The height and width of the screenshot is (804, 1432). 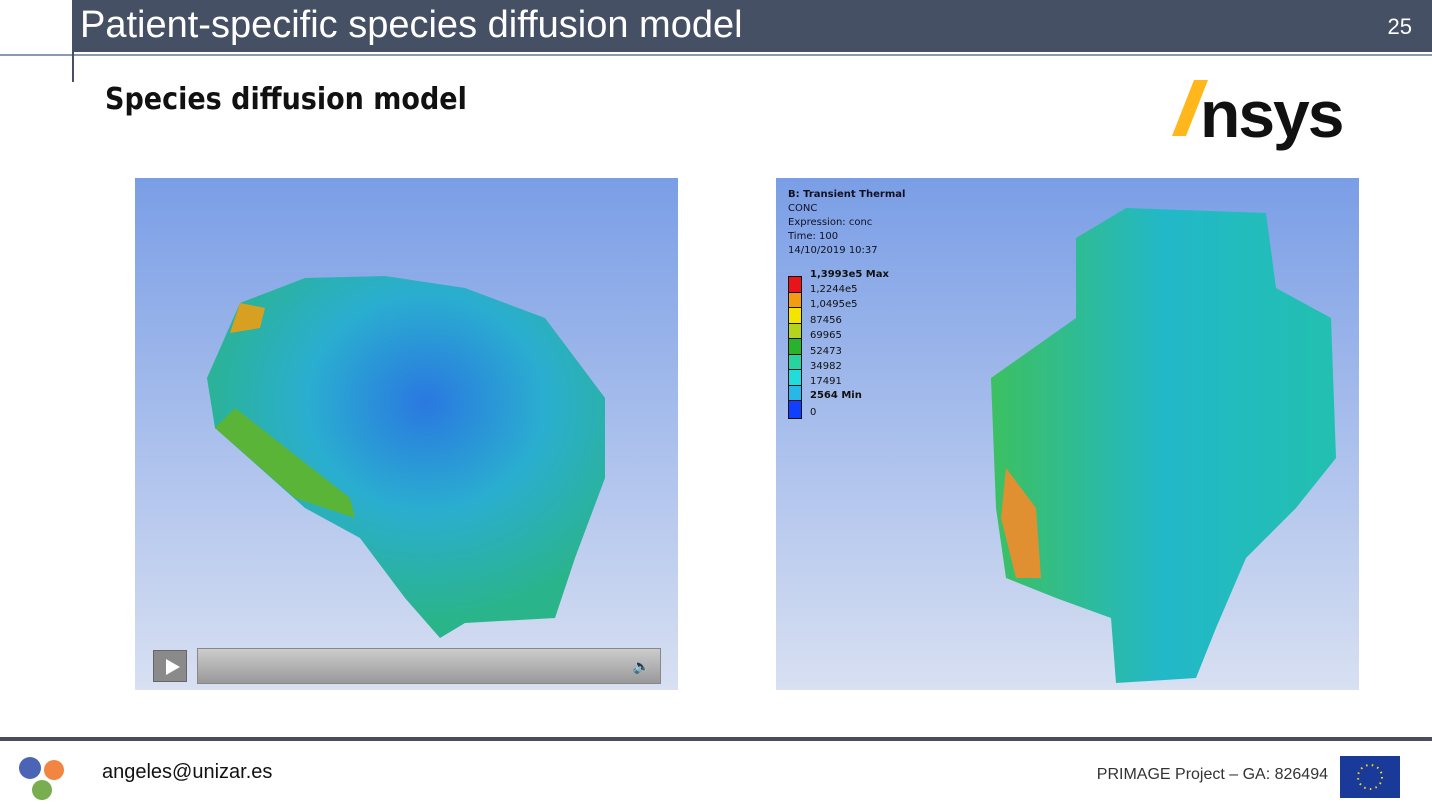 What do you see at coordinates (406, 457) in the screenshot?
I see `mesh-model-view` at bounding box center [406, 457].